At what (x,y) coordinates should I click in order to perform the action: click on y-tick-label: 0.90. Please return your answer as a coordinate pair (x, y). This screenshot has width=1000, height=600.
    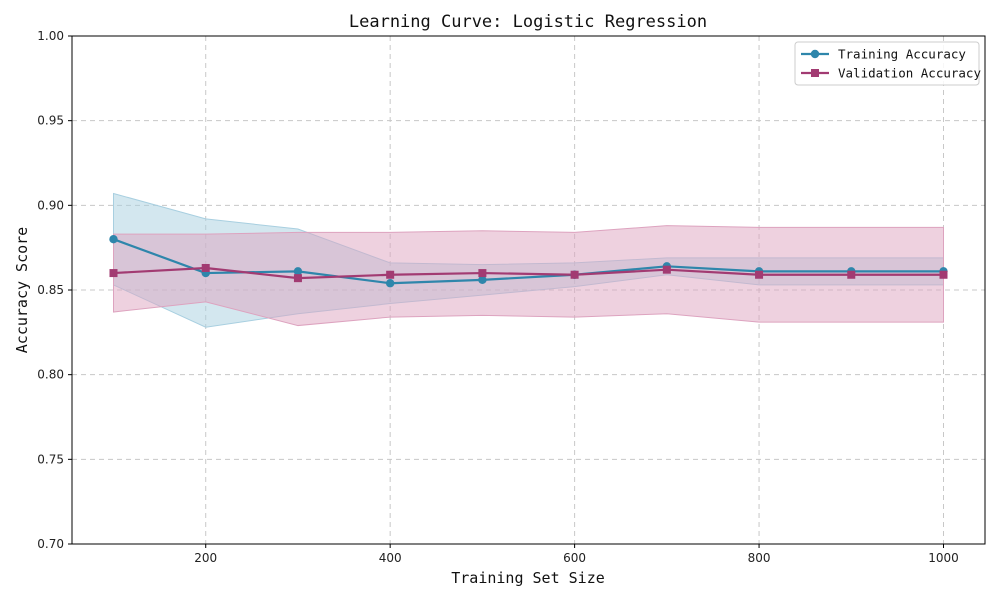
    Looking at the image, I should click on (50, 205).